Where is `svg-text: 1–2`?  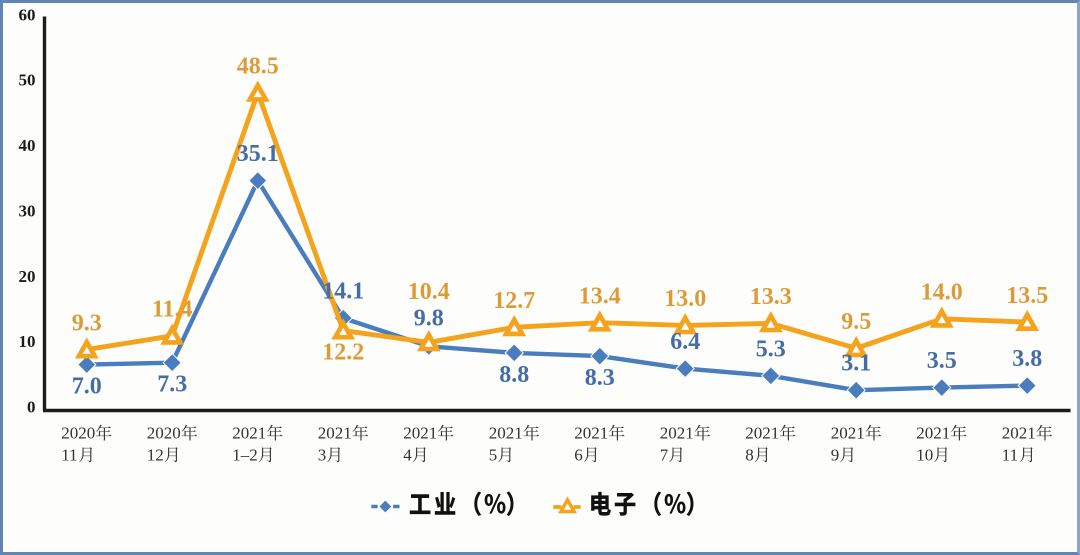 svg-text: 1–2 is located at coordinates (245, 454).